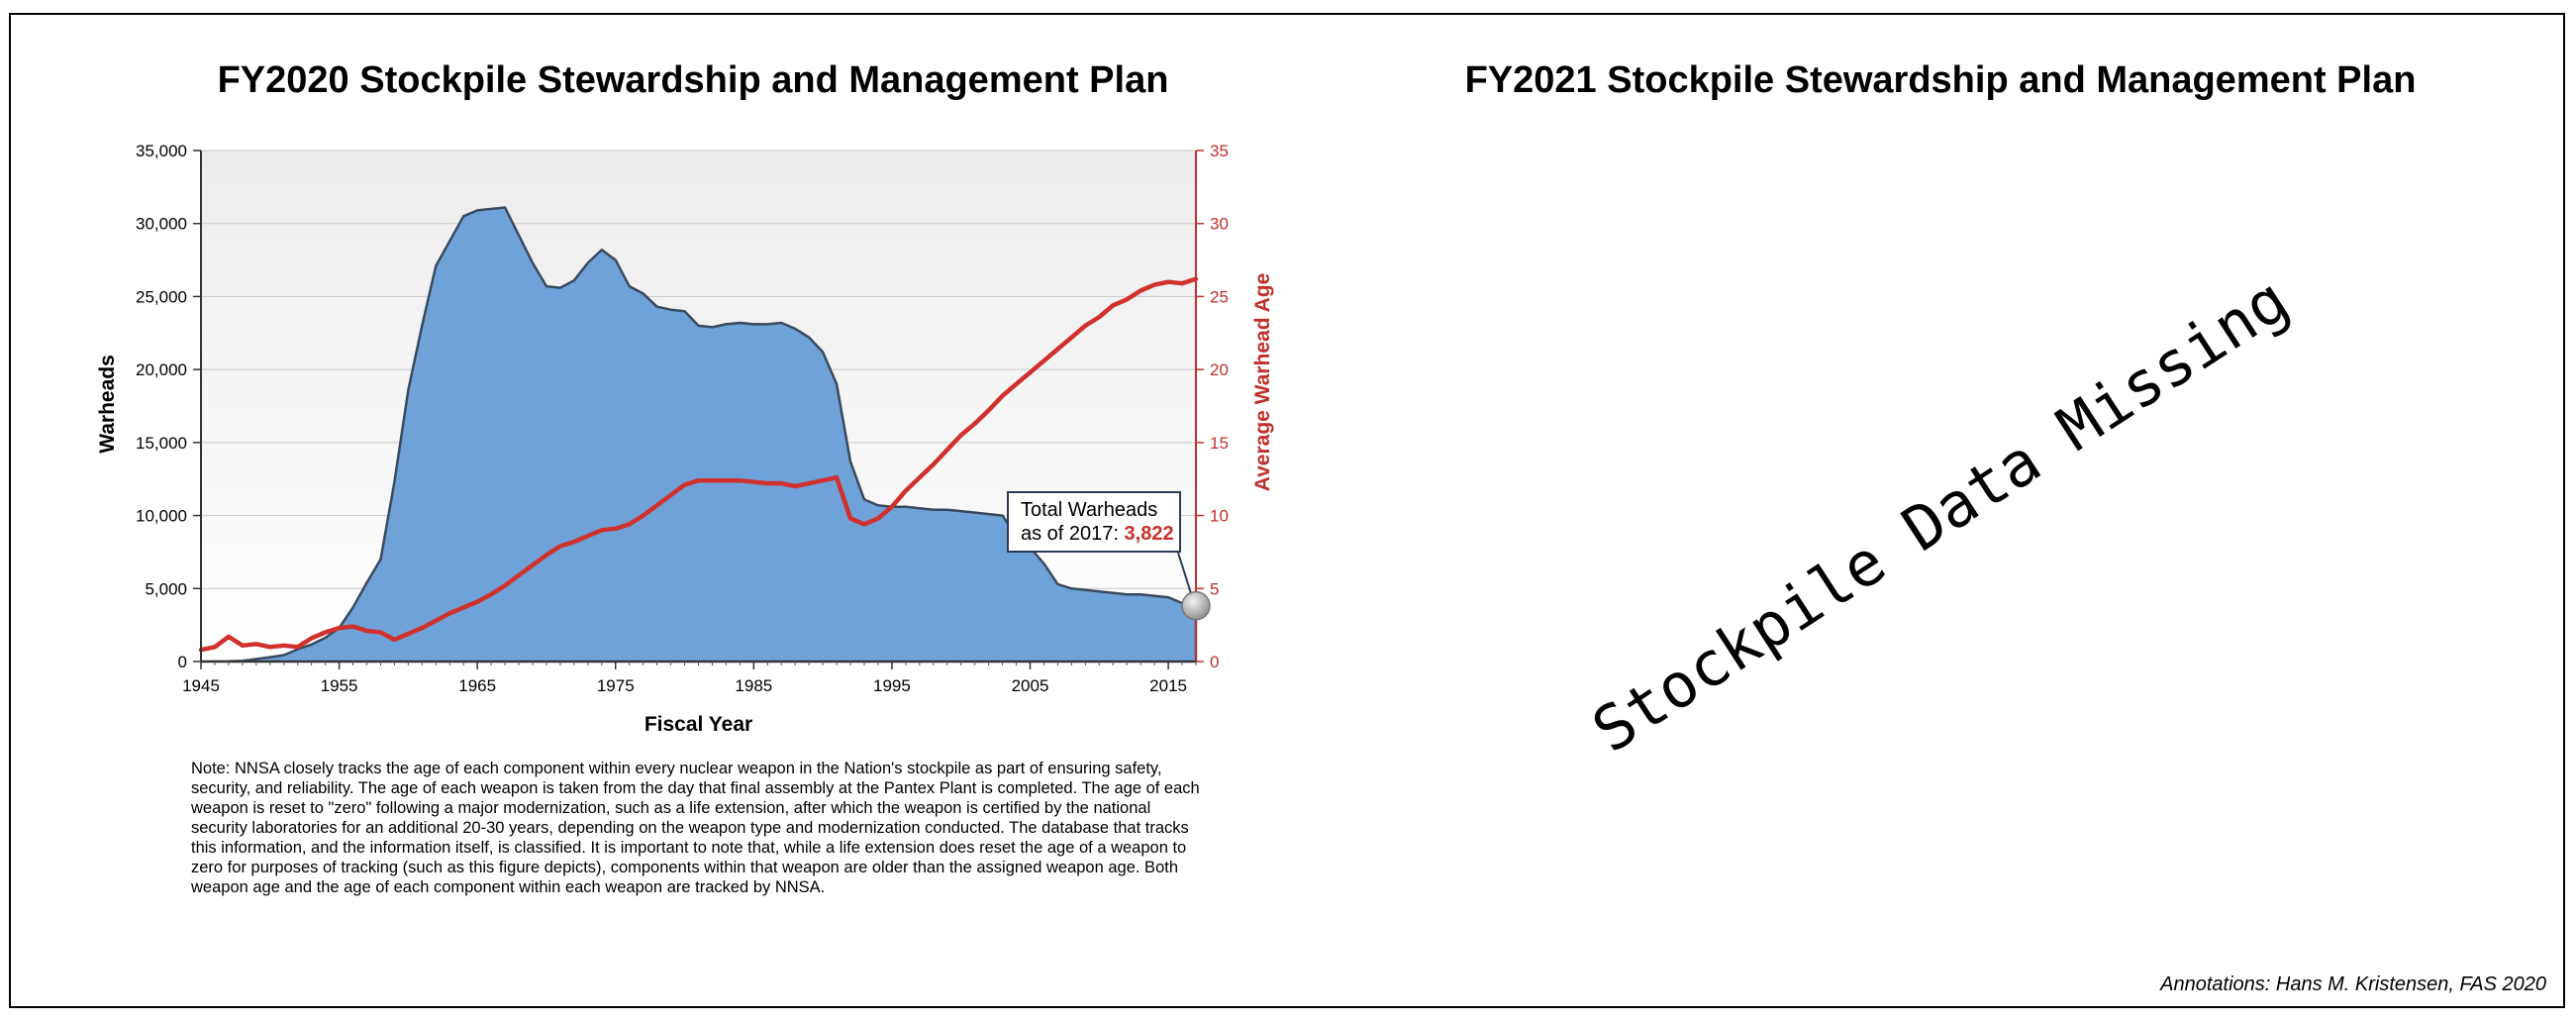 The image size is (2576, 1022). I want to click on x-tick-label: 1955, so click(339, 685).